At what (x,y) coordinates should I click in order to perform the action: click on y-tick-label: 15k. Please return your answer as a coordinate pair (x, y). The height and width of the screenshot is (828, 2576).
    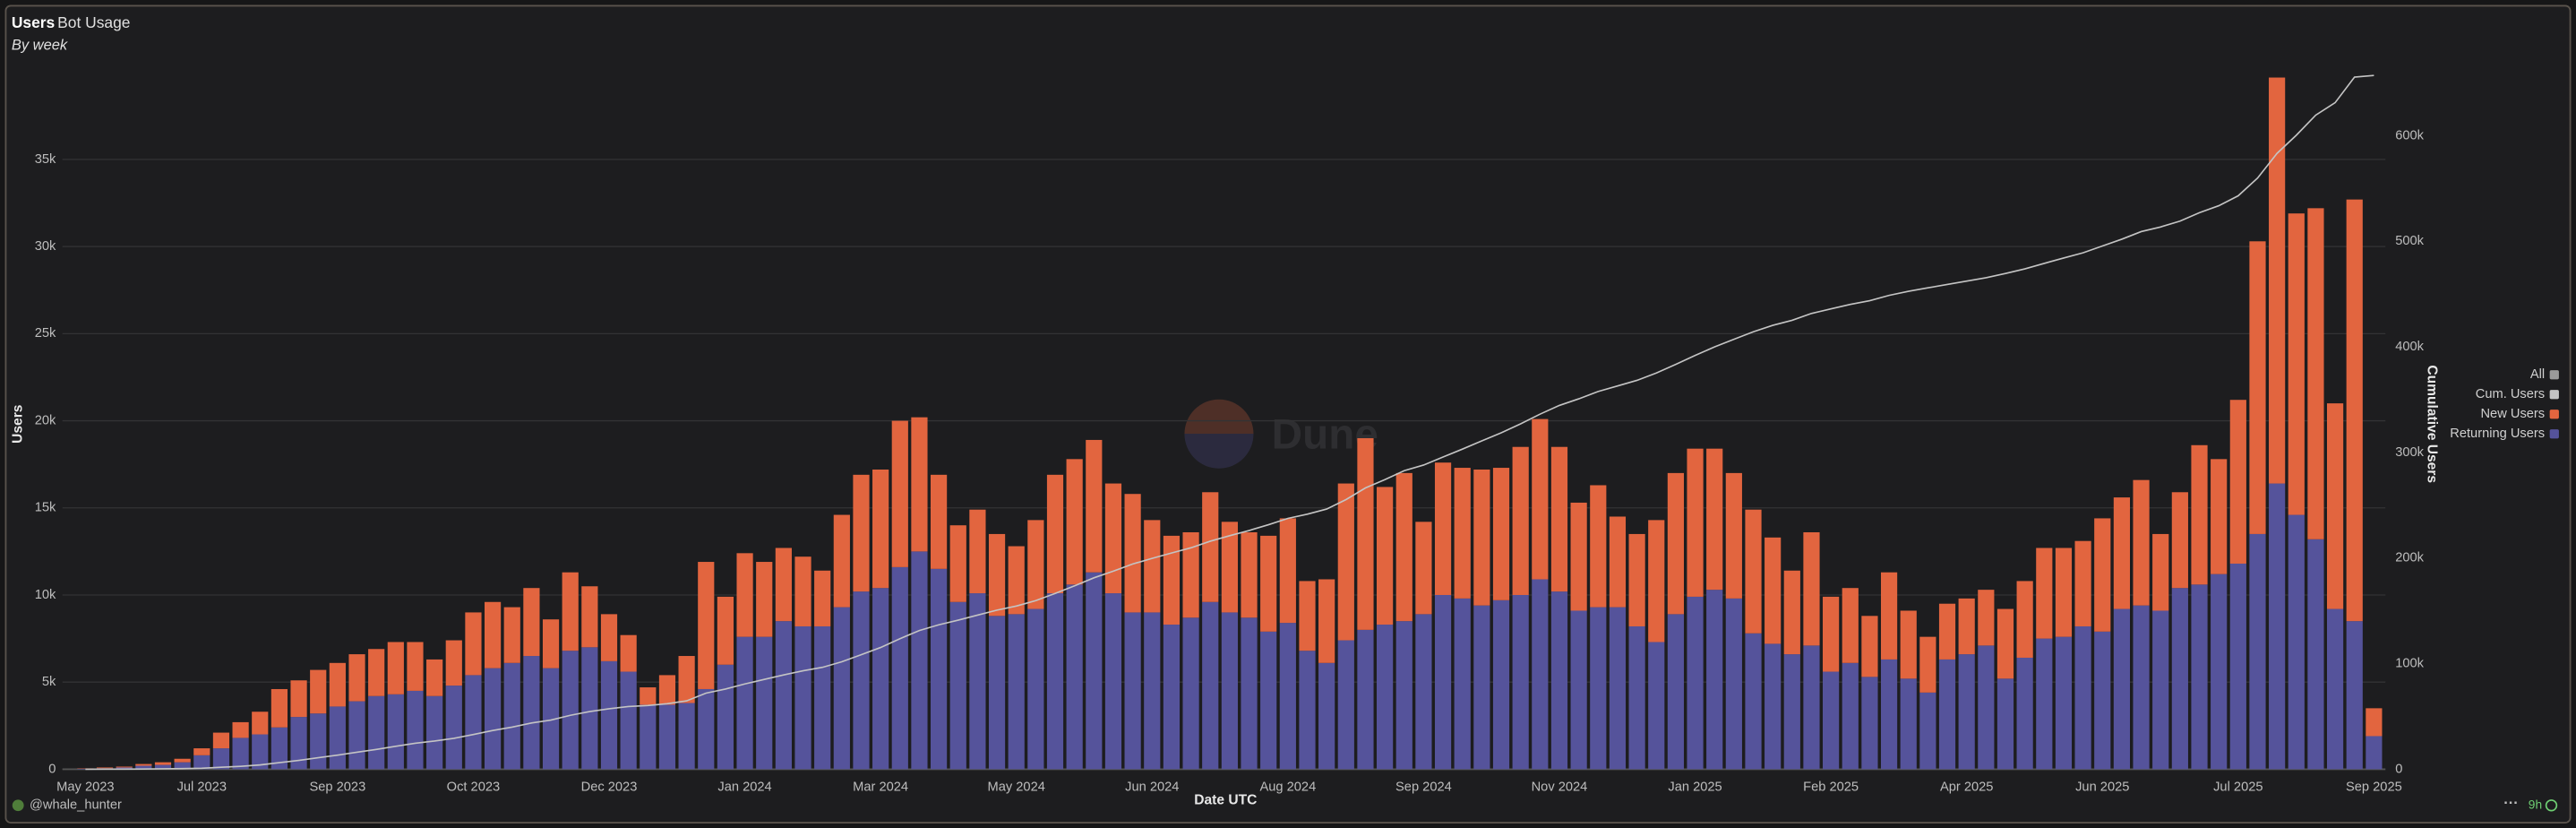
    Looking at the image, I should click on (45, 508).